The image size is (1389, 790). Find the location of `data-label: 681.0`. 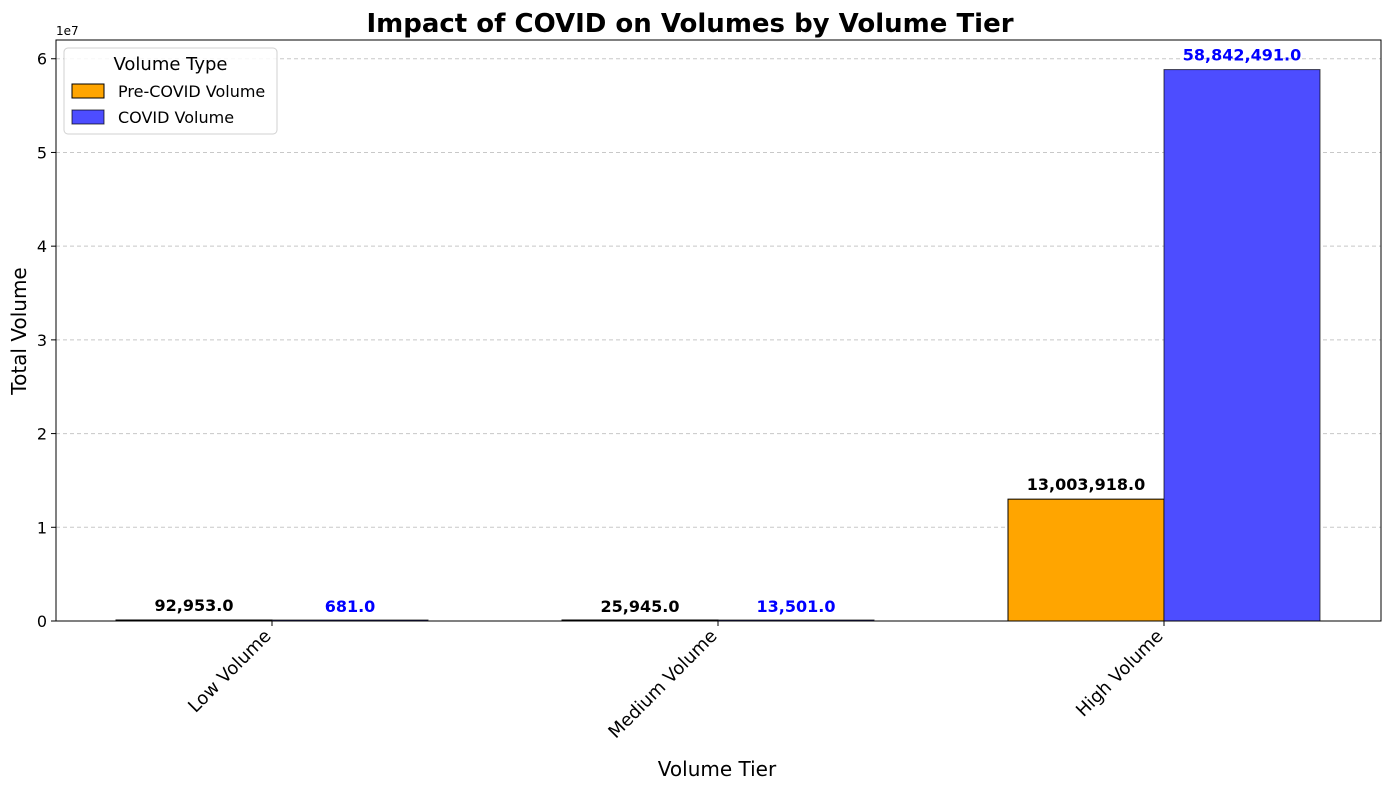

data-label: 681.0 is located at coordinates (350, 606).